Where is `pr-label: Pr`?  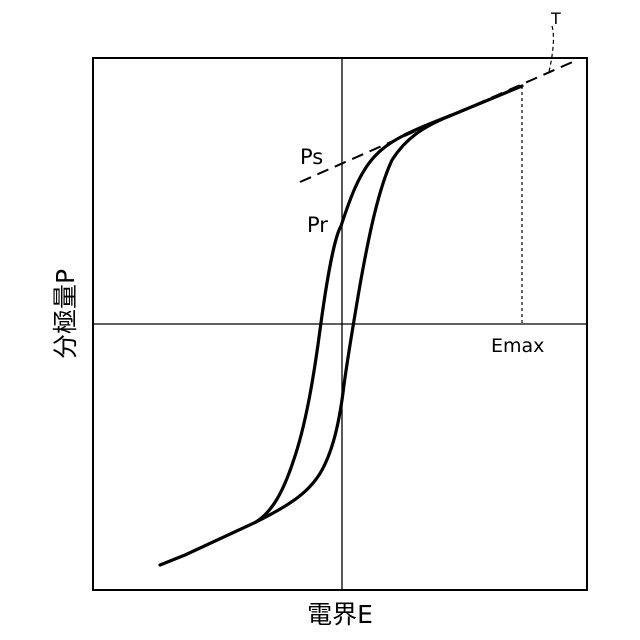 pr-label: Pr is located at coordinates (317, 225).